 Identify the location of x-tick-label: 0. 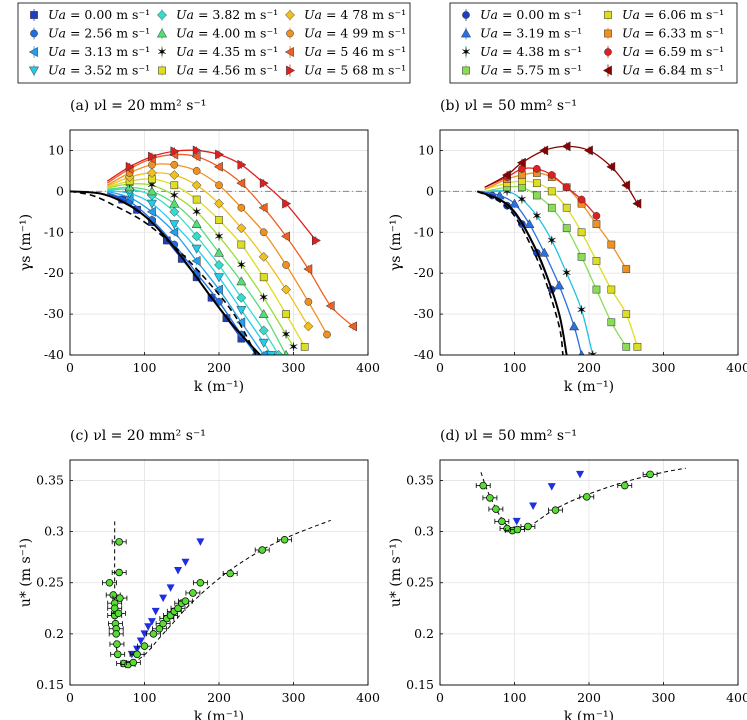
(440, 367).